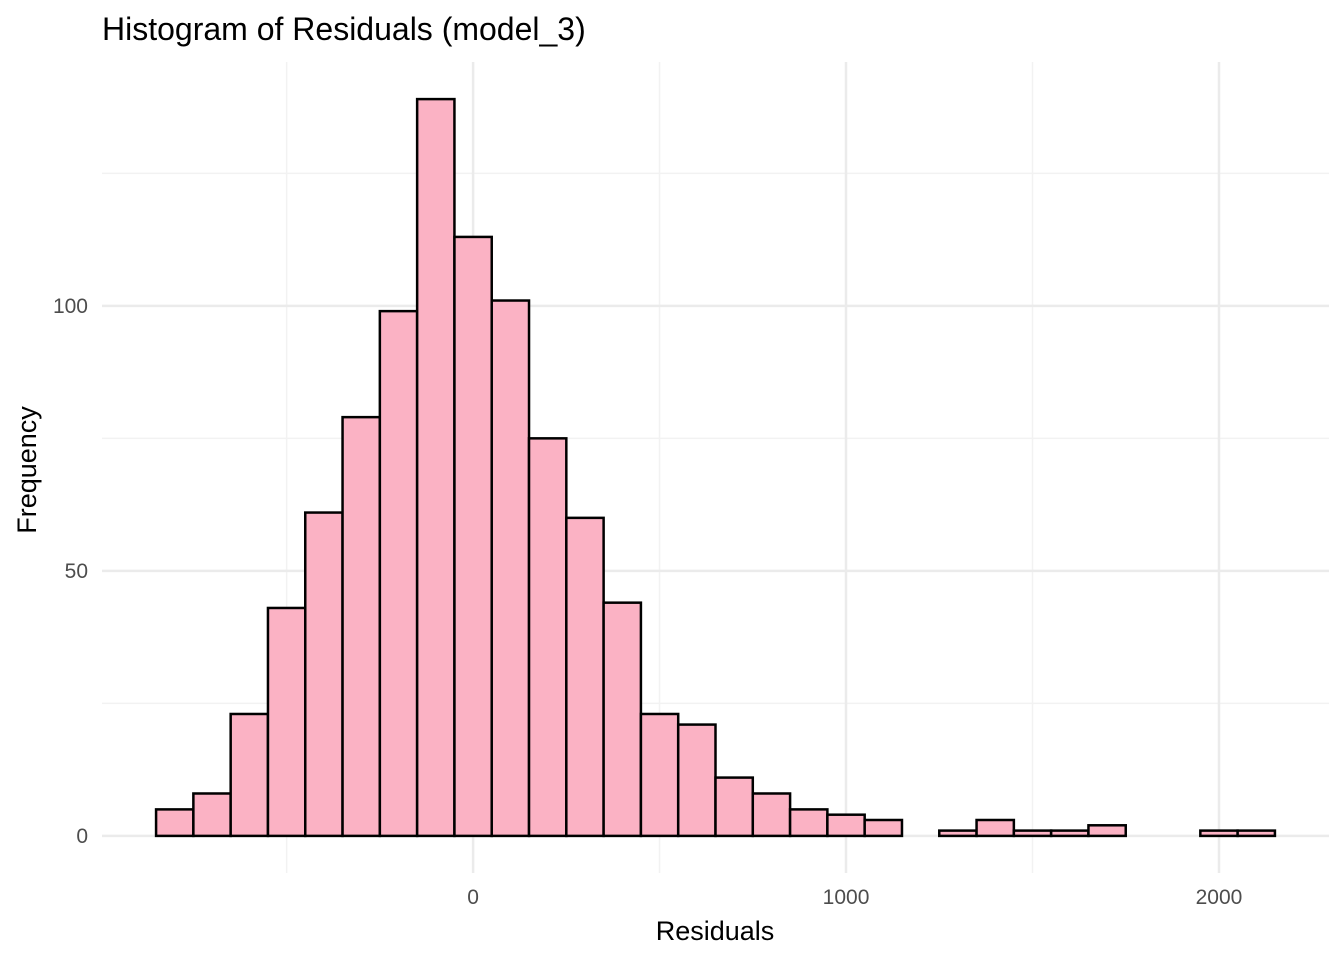 The width and height of the screenshot is (1344, 960). What do you see at coordinates (715, 931) in the screenshot?
I see `x-axis-label: Residuals` at bounding box center [715, 931].